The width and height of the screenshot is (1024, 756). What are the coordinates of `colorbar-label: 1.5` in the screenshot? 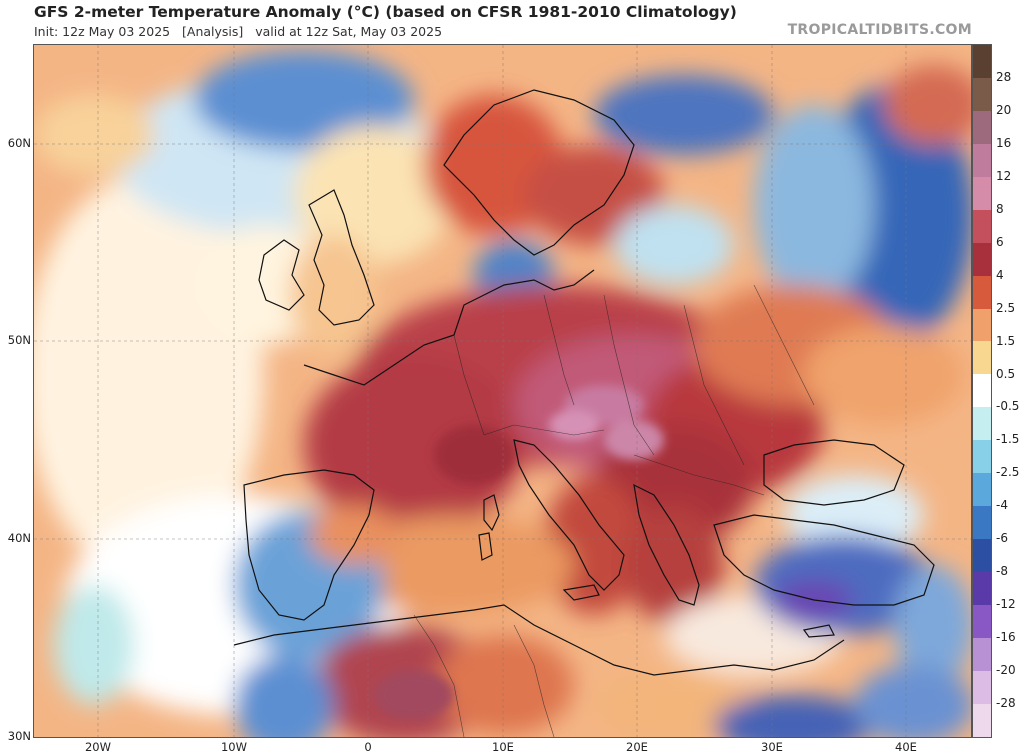 It's located at (1006, 340).